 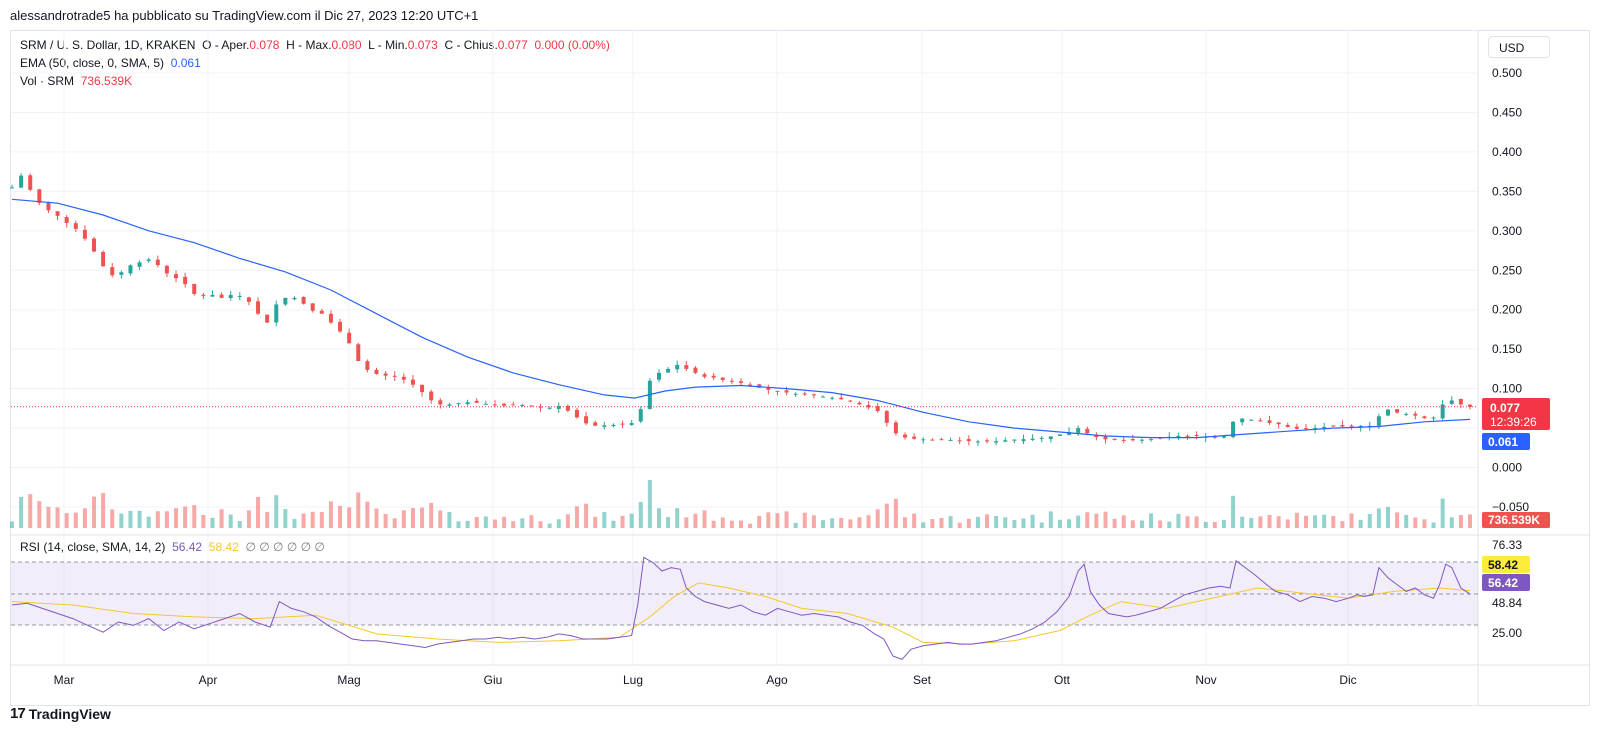 What do you see at coordinates (572, 45) in the screenshot?
I see `change-value: 0.000 (0.00%)` at bounding box center [572, 45].